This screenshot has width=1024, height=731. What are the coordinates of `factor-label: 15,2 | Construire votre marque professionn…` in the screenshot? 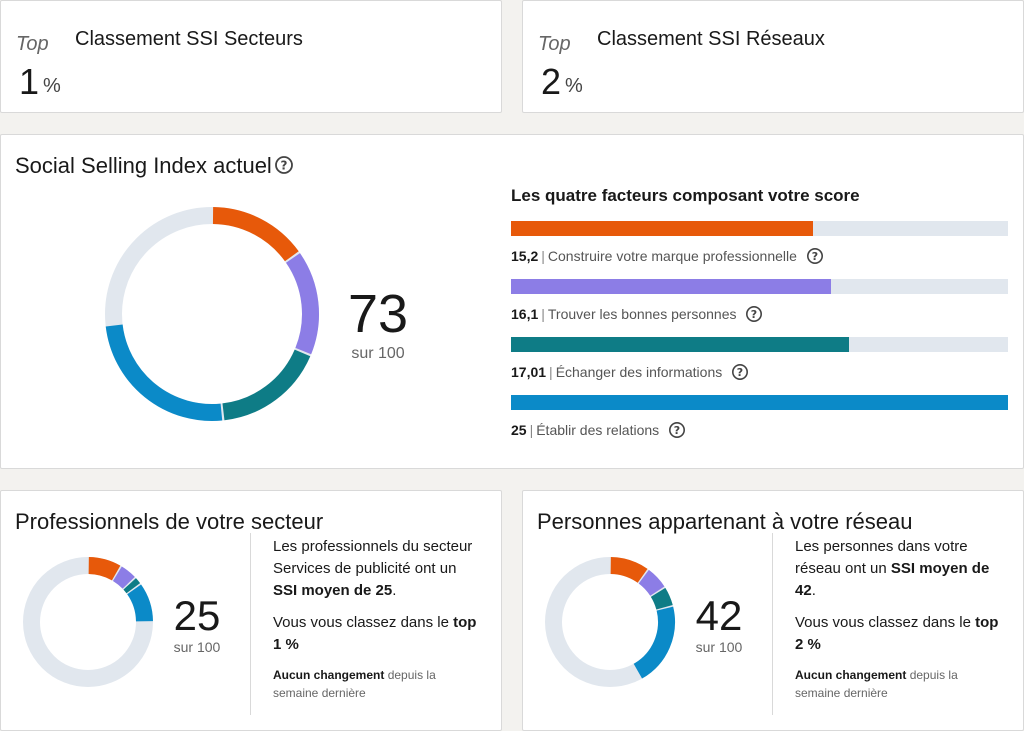 It's located at (667, 256).